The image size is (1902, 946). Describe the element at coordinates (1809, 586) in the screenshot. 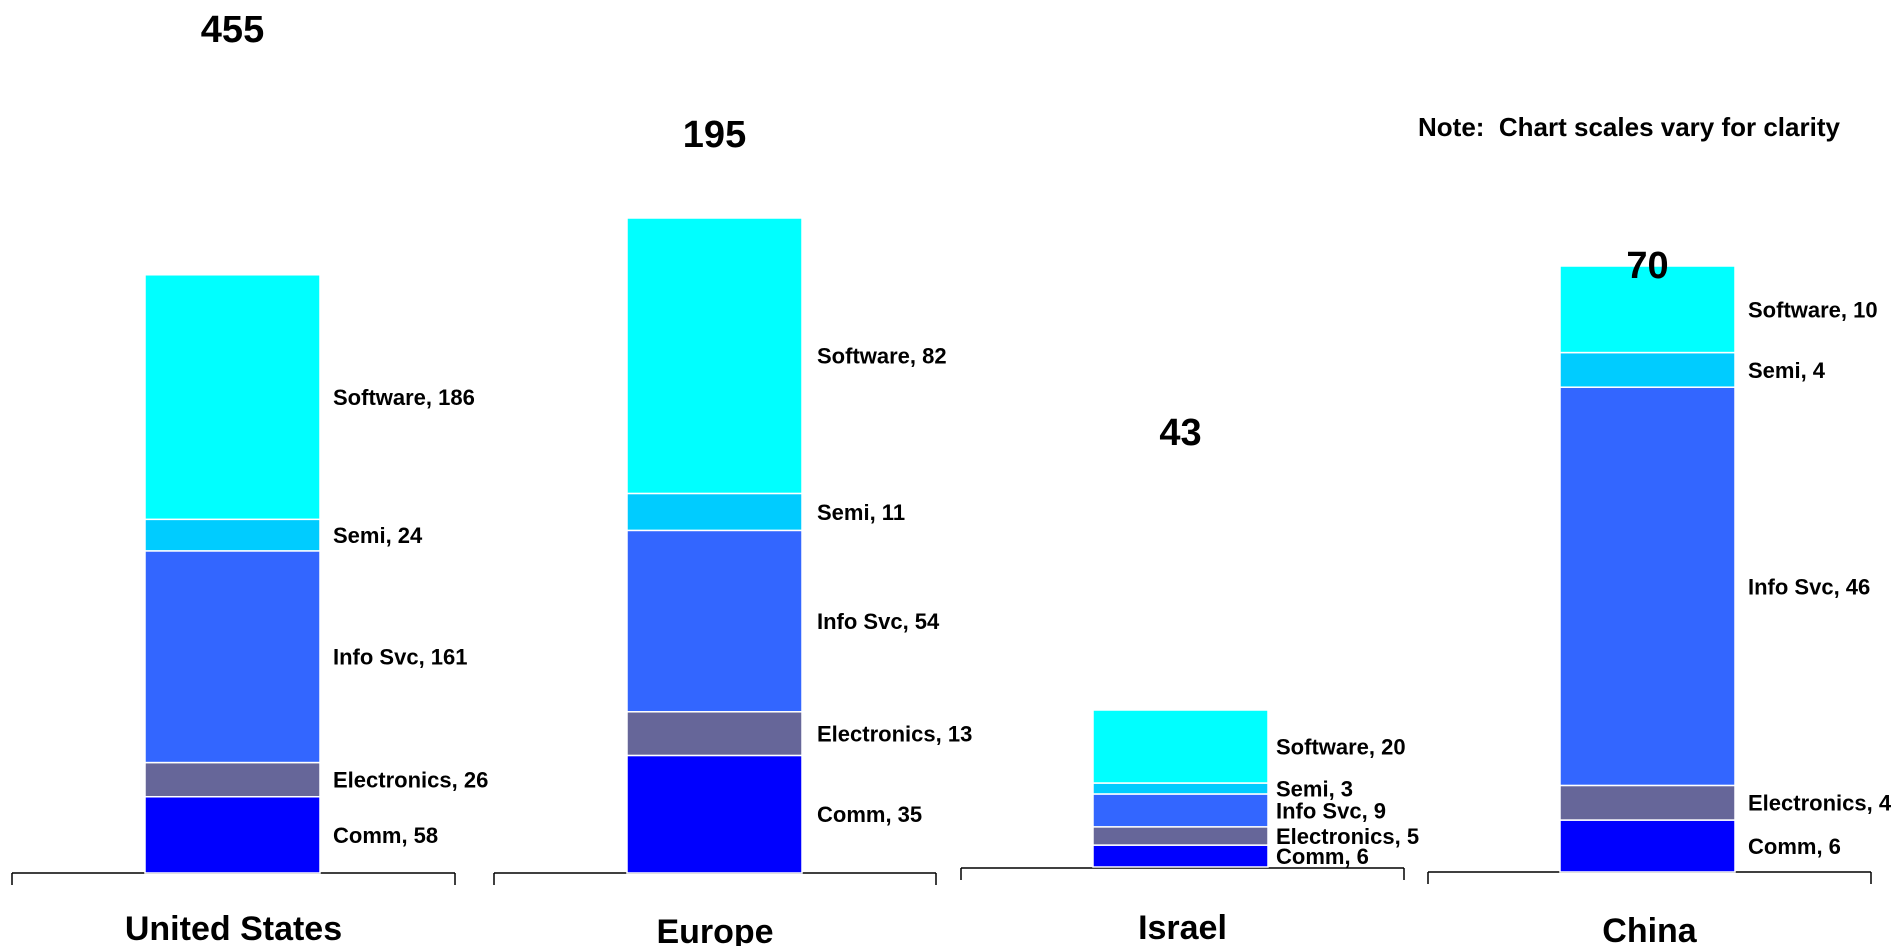

I see `segment-label-china-info-svc: Info Svc, 46` at that location.